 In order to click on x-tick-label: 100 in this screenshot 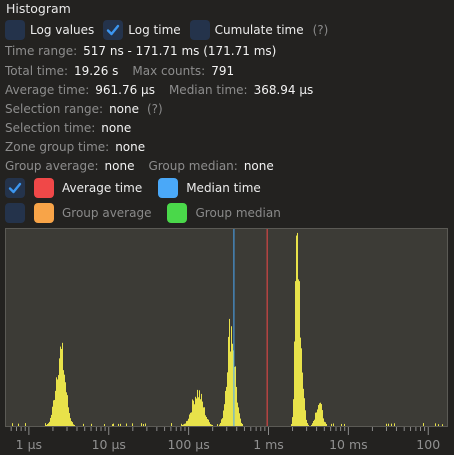, I will do `click(428, 444)`.